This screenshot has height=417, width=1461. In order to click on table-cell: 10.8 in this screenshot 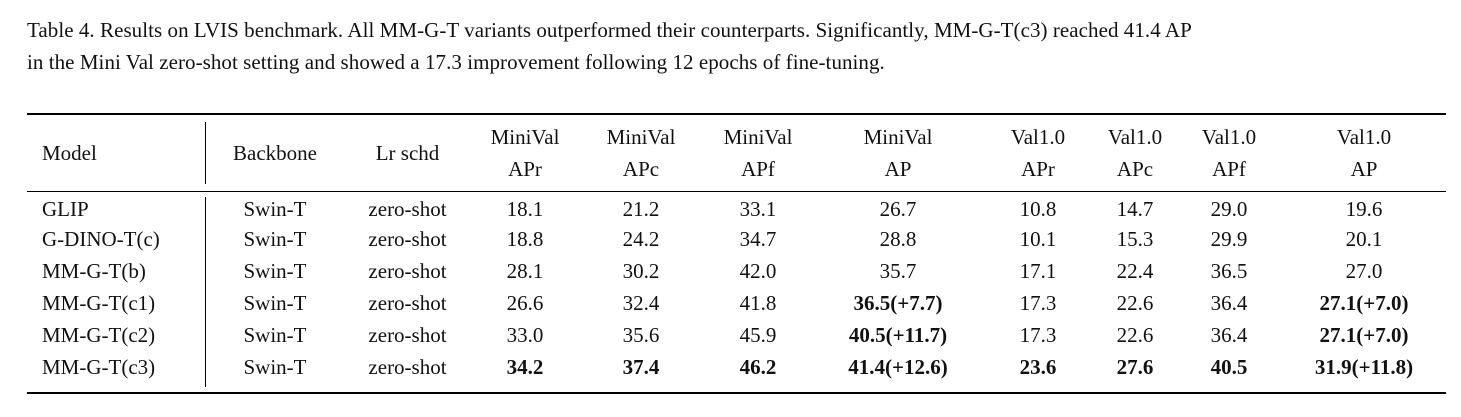, I will do `click(1038, 208)`.